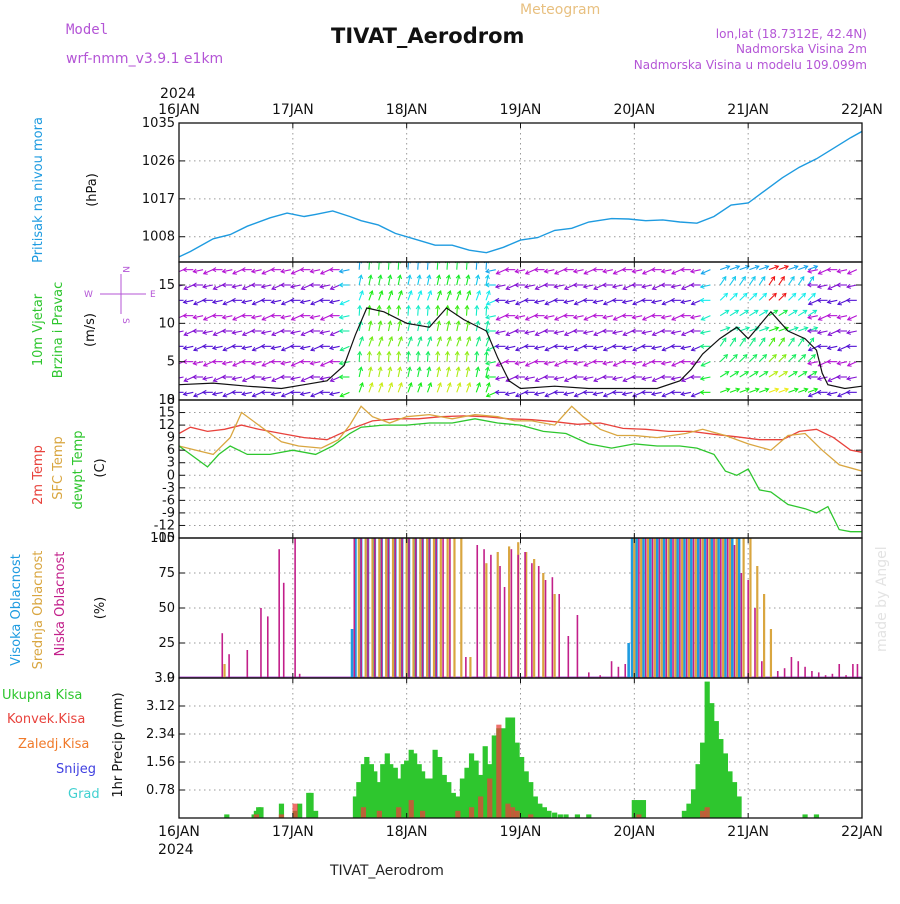 The image size is (900, 904). Describe the element at coordinates (179, 110) in the screenshot. I see `x-tick-label: 16JAN` at that location.